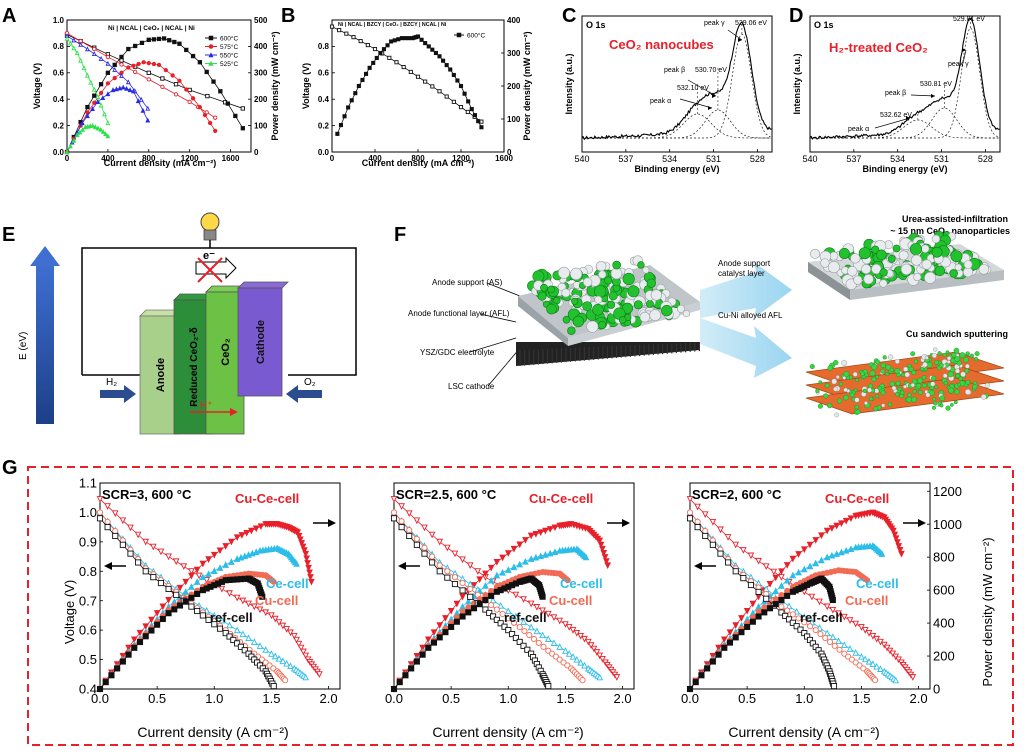 This screenshot has width=1024, height=756. I want to click on right-top-title-1: Urea-assisted-infiltration, so click(955, 219).